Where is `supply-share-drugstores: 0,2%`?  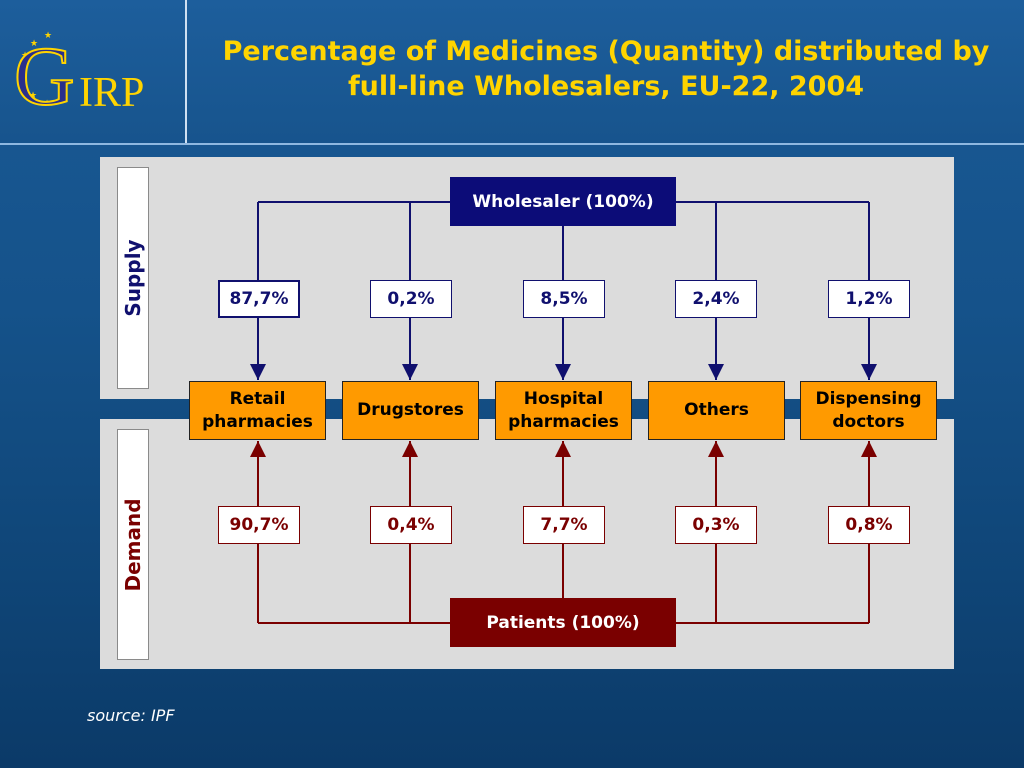 supply-share-drugstores: 0,2% is located at coordinates (411, 299).